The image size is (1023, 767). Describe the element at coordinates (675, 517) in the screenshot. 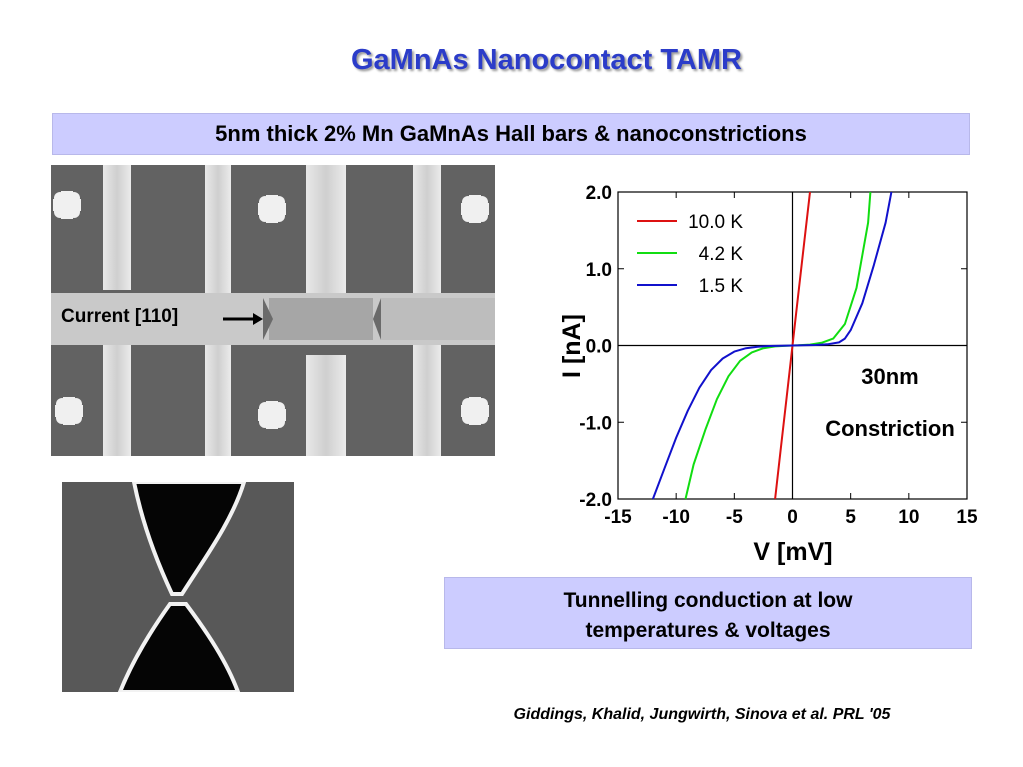

I see `x-tick-label: -10` at that location.